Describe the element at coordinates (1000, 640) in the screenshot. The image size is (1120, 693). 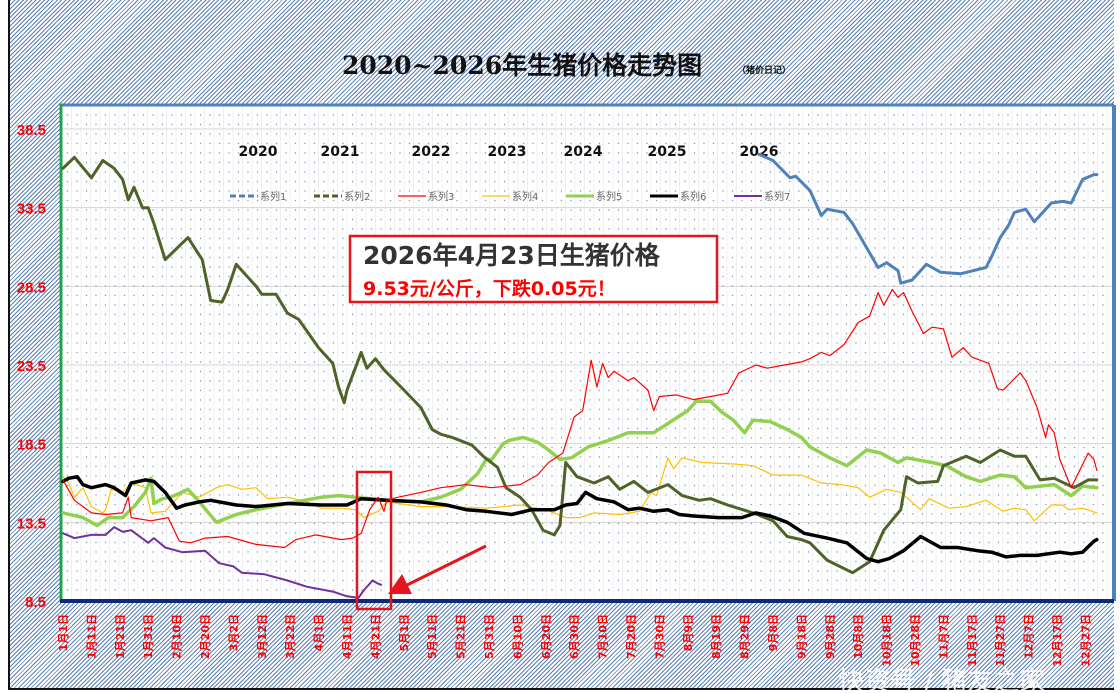
I see `x-tick-label: 11月27日` at that location.